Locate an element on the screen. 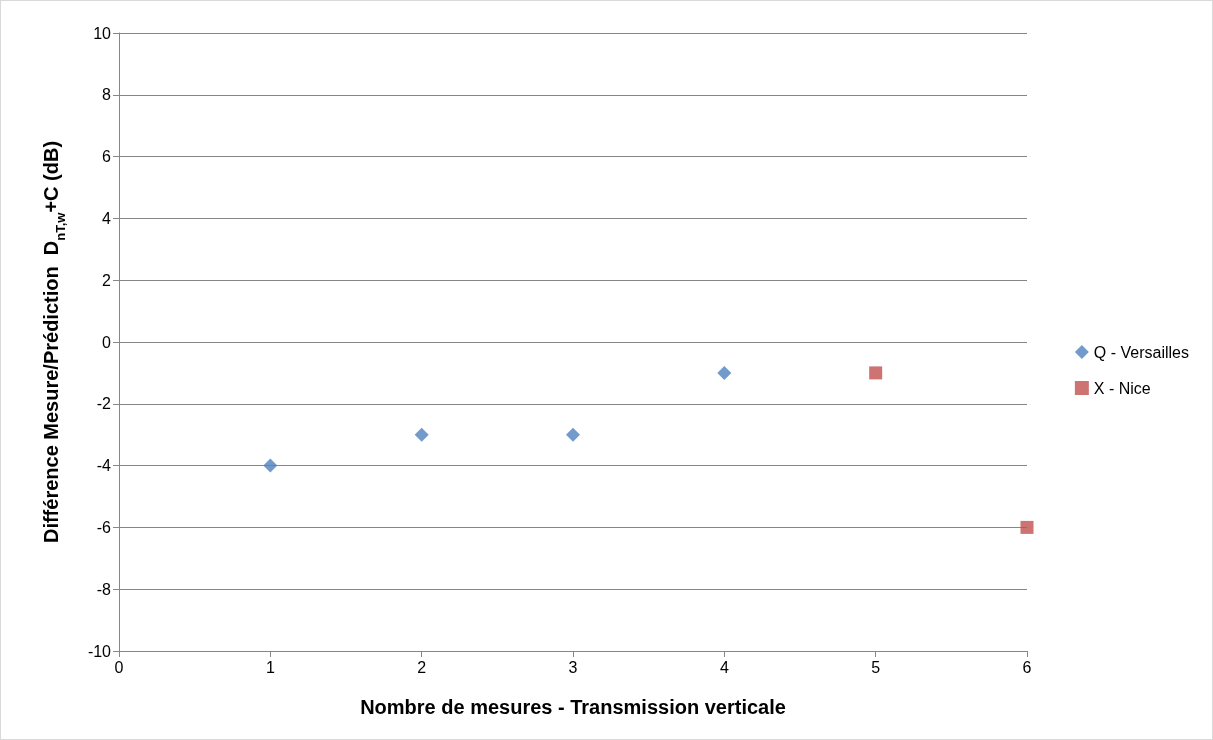  x-tick-label: 2 is located at coordinates (422, 667).